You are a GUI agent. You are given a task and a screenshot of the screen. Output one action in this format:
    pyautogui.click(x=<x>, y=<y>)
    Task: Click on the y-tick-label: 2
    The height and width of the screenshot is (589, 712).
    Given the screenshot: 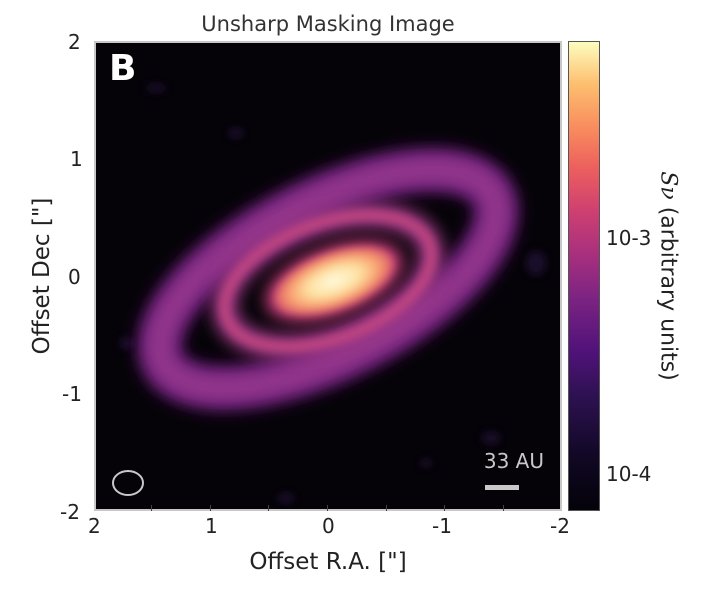 What is the action you would take?
    pyautogui.click(x=74, y=42)
    